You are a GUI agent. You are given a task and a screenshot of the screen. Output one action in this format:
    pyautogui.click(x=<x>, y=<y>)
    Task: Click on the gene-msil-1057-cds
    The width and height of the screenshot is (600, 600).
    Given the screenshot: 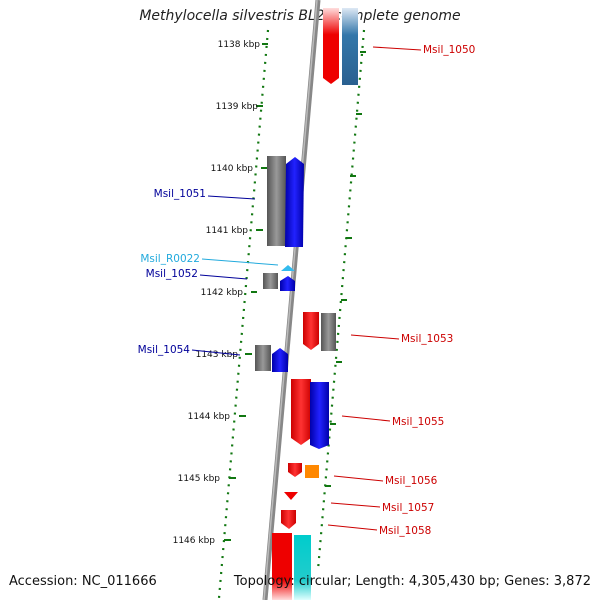 What is the action you would take?
    pyautogui.click(x=291, y=496)
    